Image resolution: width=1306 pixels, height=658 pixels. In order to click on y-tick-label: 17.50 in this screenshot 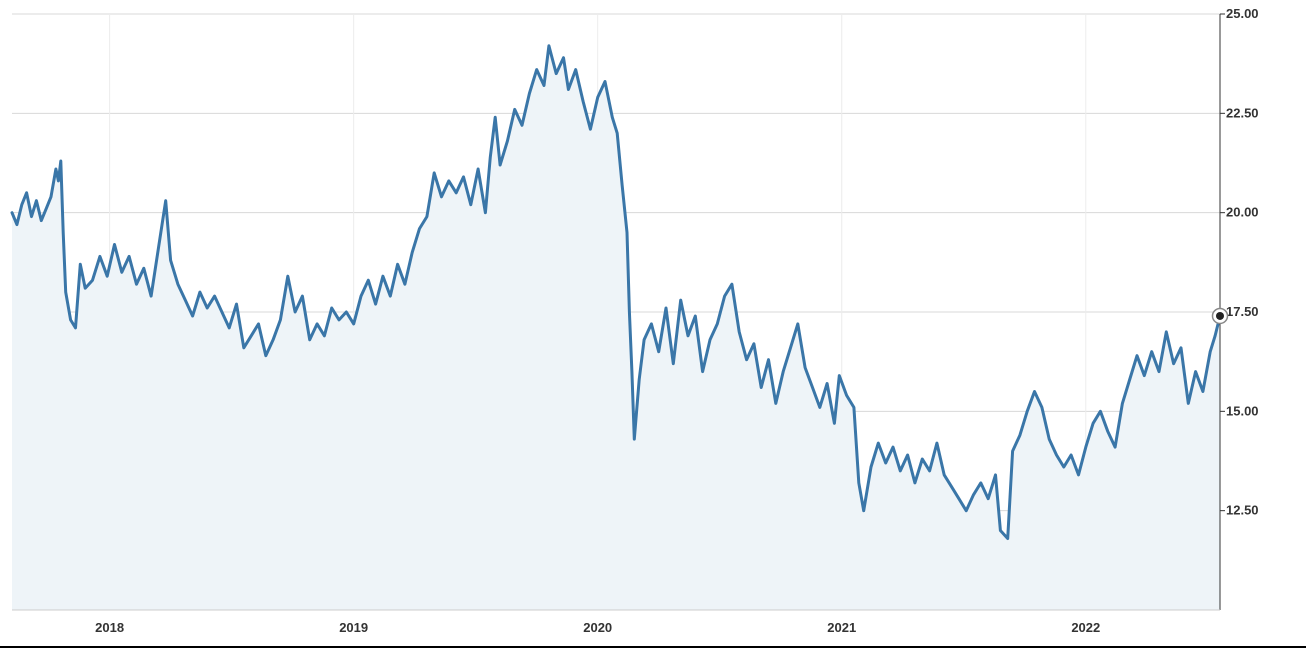, I will do `click(1242, 311)`.